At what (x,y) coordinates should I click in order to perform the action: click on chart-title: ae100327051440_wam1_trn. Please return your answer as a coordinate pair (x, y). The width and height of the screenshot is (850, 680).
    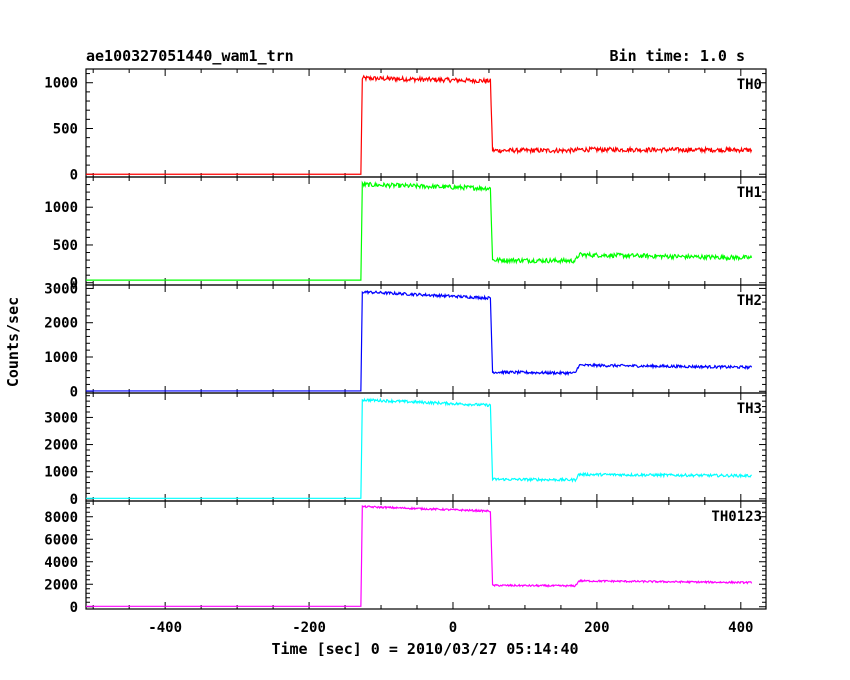
    Looking at the image, I should click on (190, 56).